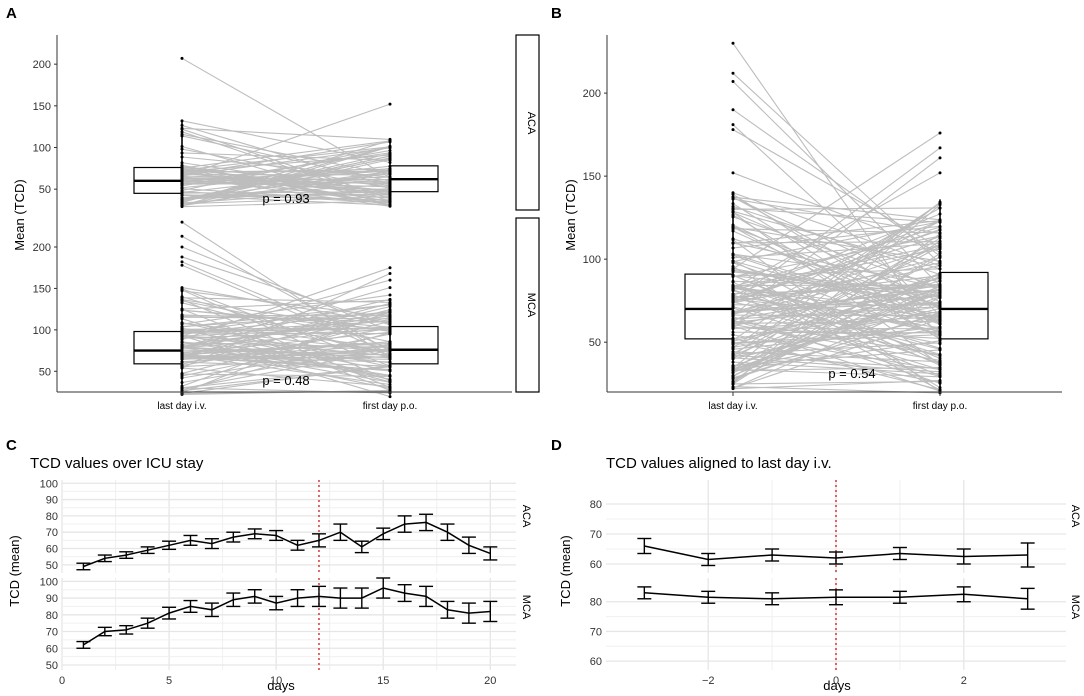  I want to click on panel-label-c: C, so click(11, 445).